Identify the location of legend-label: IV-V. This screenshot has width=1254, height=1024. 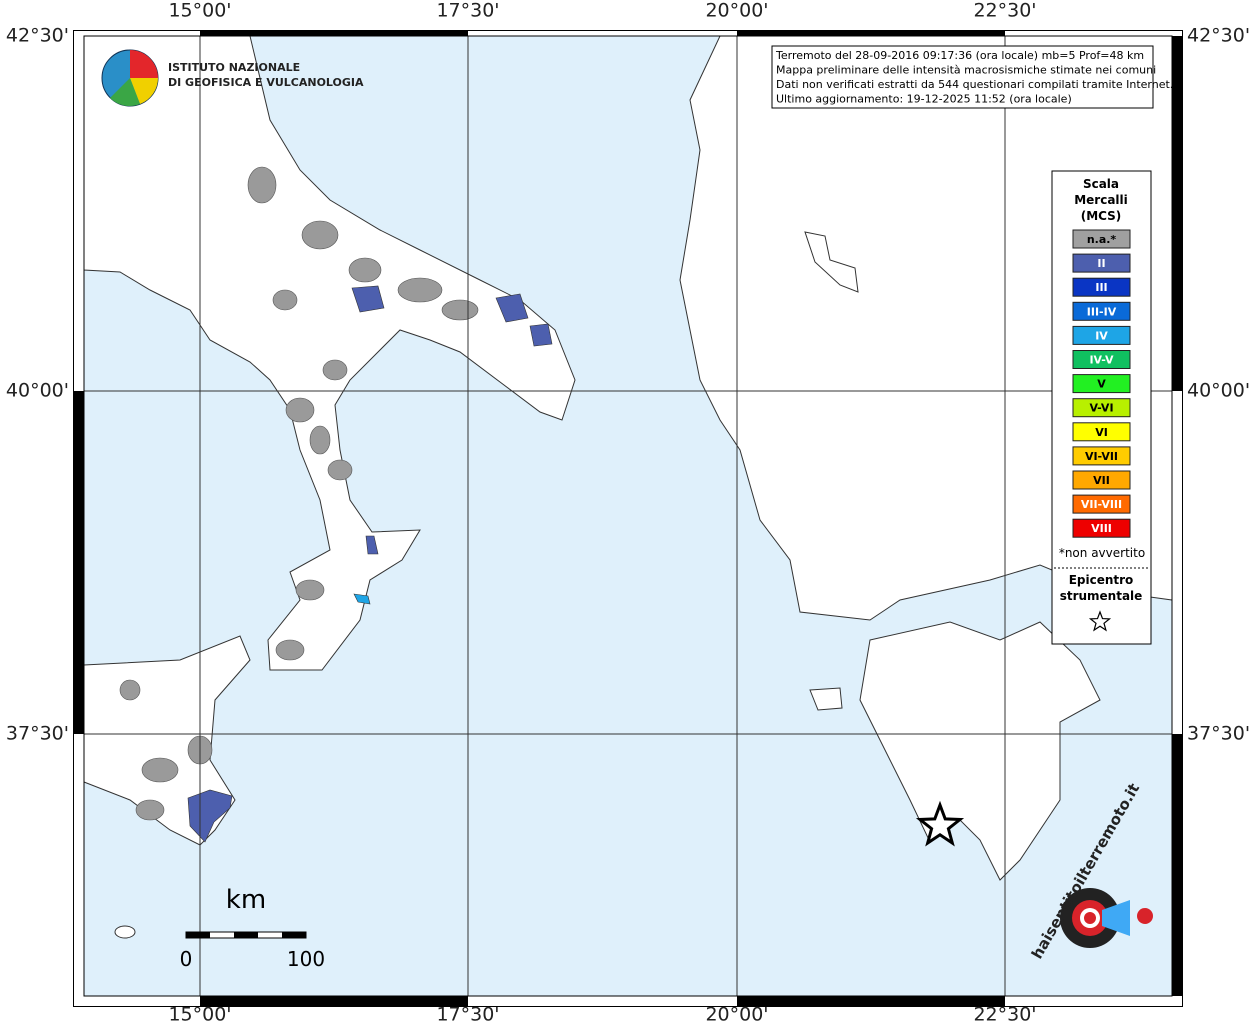
(1101, 360).